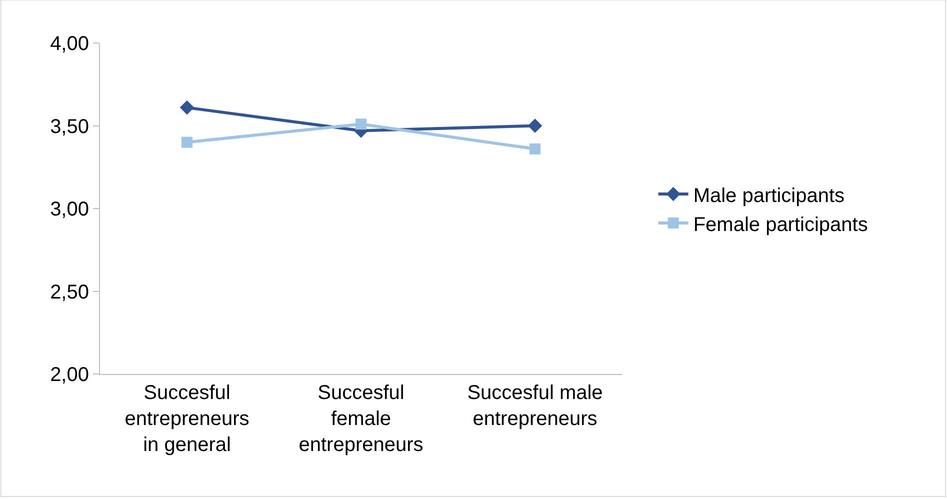 Image resolution: width=947 pixels, height=499 pixels. Describe the element at coordinates (780, 225) in the screenshot. I see `legend-label: Female participants` at that location.